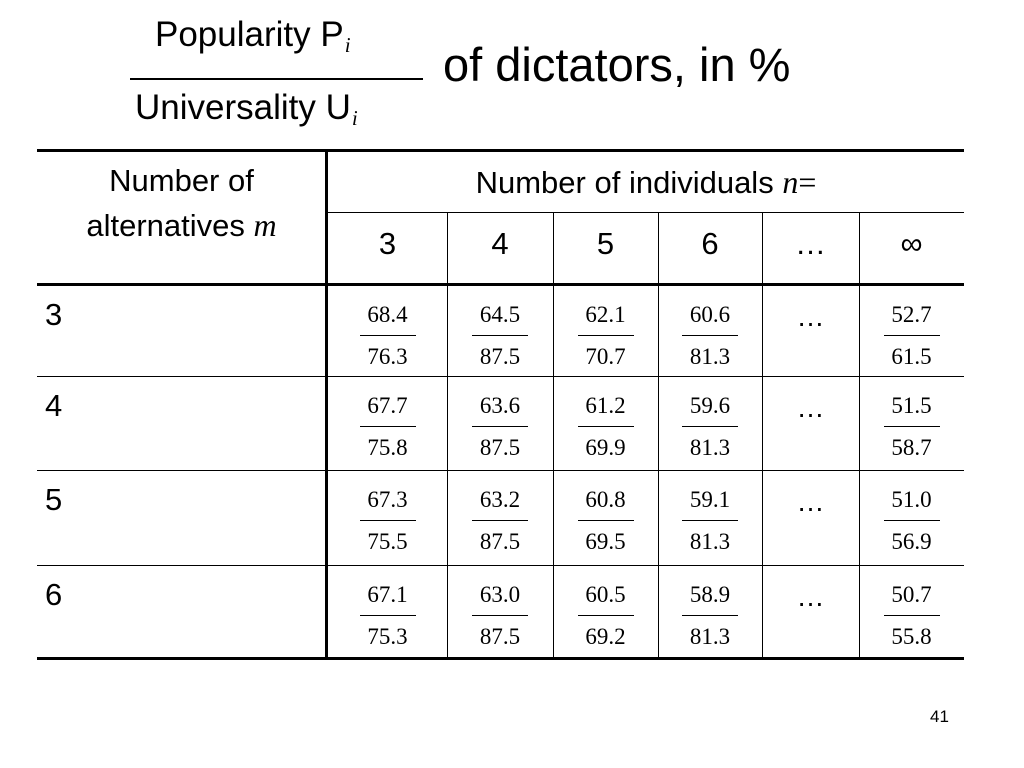 The width and height of the screenshot is (1024, 768). Describe the element at coordinates (939, 716) in the screenshot. I see `page-number: 41` at that location.